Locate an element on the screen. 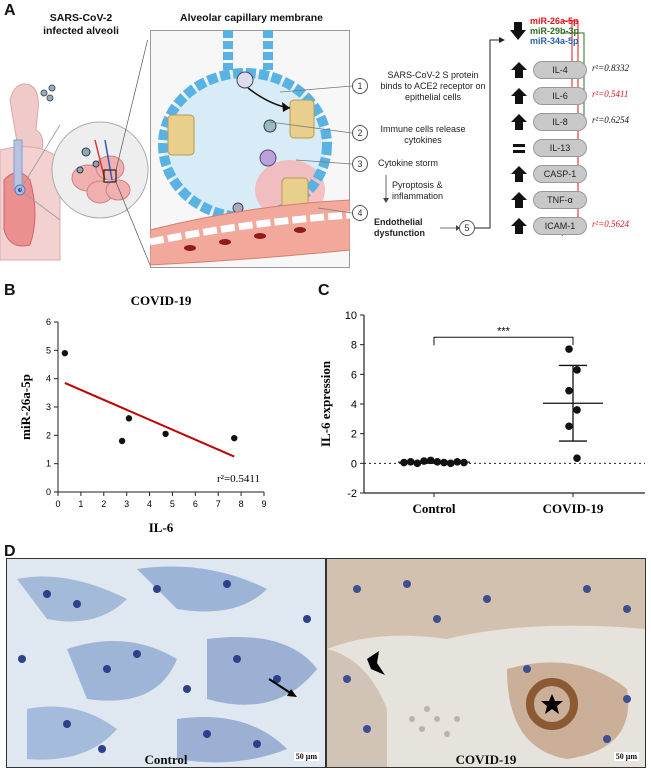 The height and width of the screenshot is (768, 651). y-tick-label: 10 is located at coordinates (351, 316).